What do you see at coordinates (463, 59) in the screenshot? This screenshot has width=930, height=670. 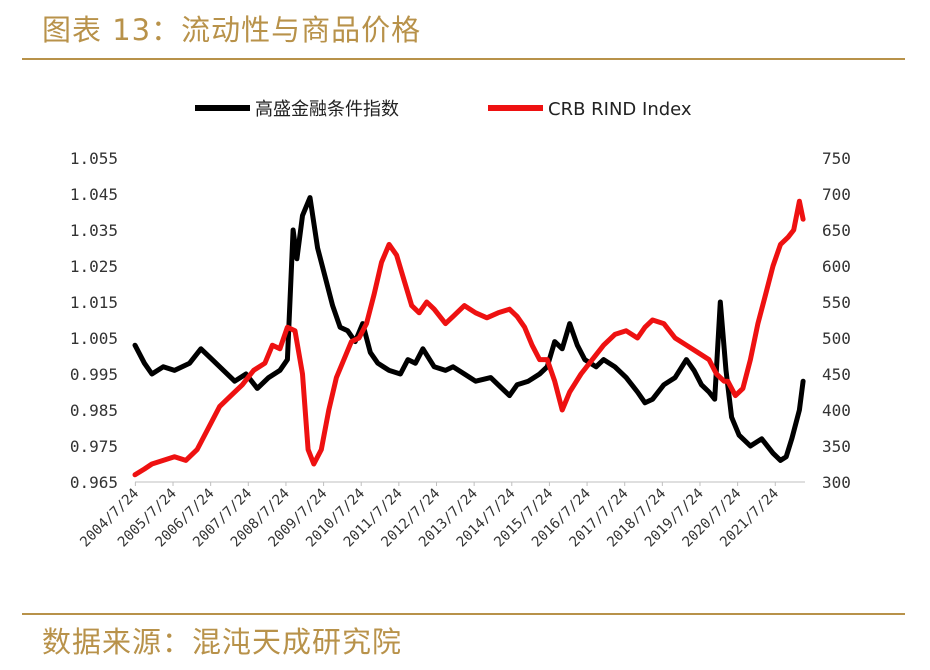 I see `title-divider` at bounding box center [463, 59].